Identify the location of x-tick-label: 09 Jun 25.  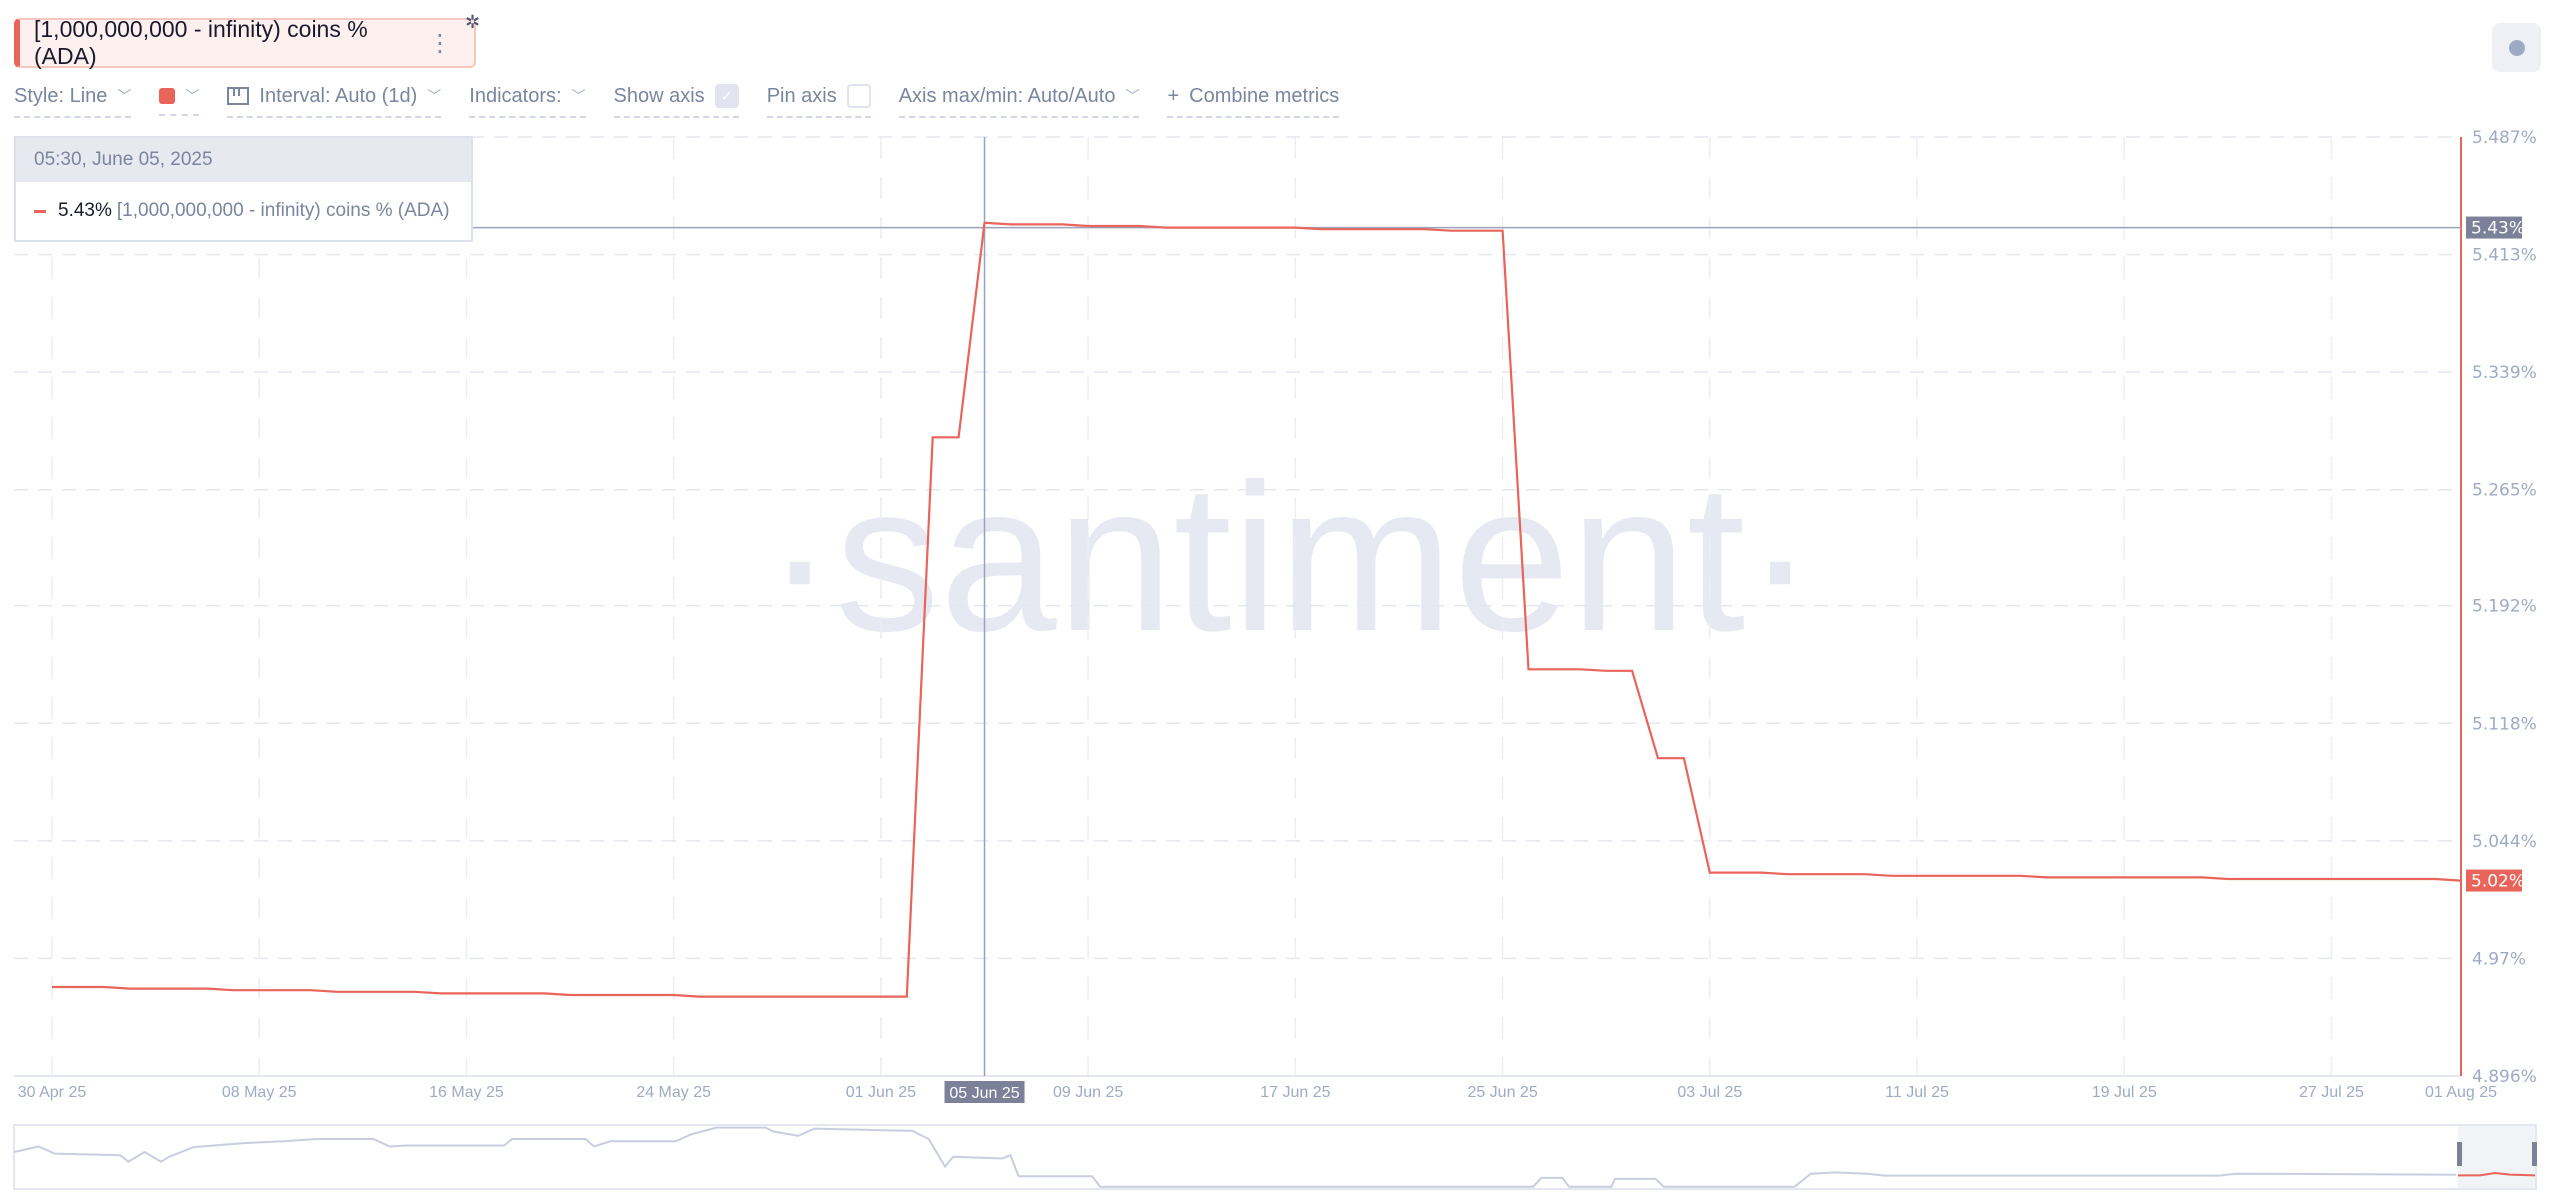
(1088, 1092).